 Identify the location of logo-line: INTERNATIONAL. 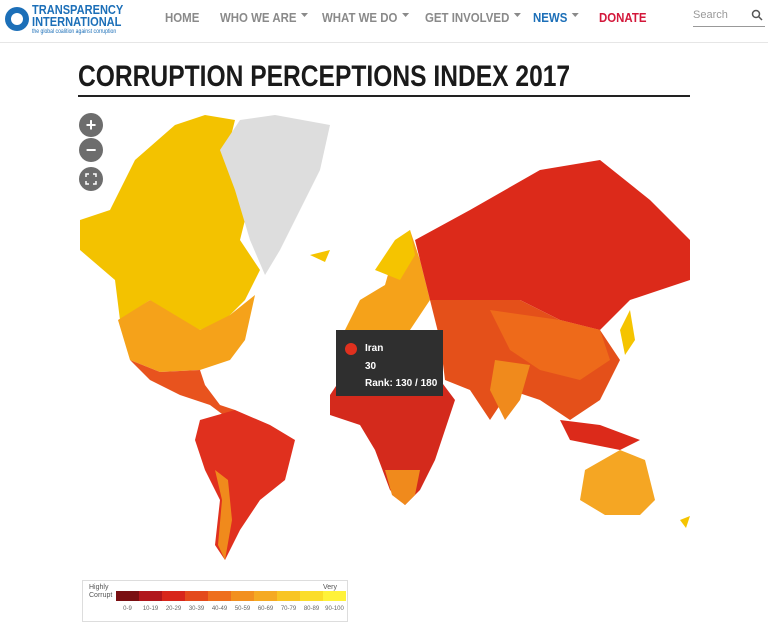
(77, 21).